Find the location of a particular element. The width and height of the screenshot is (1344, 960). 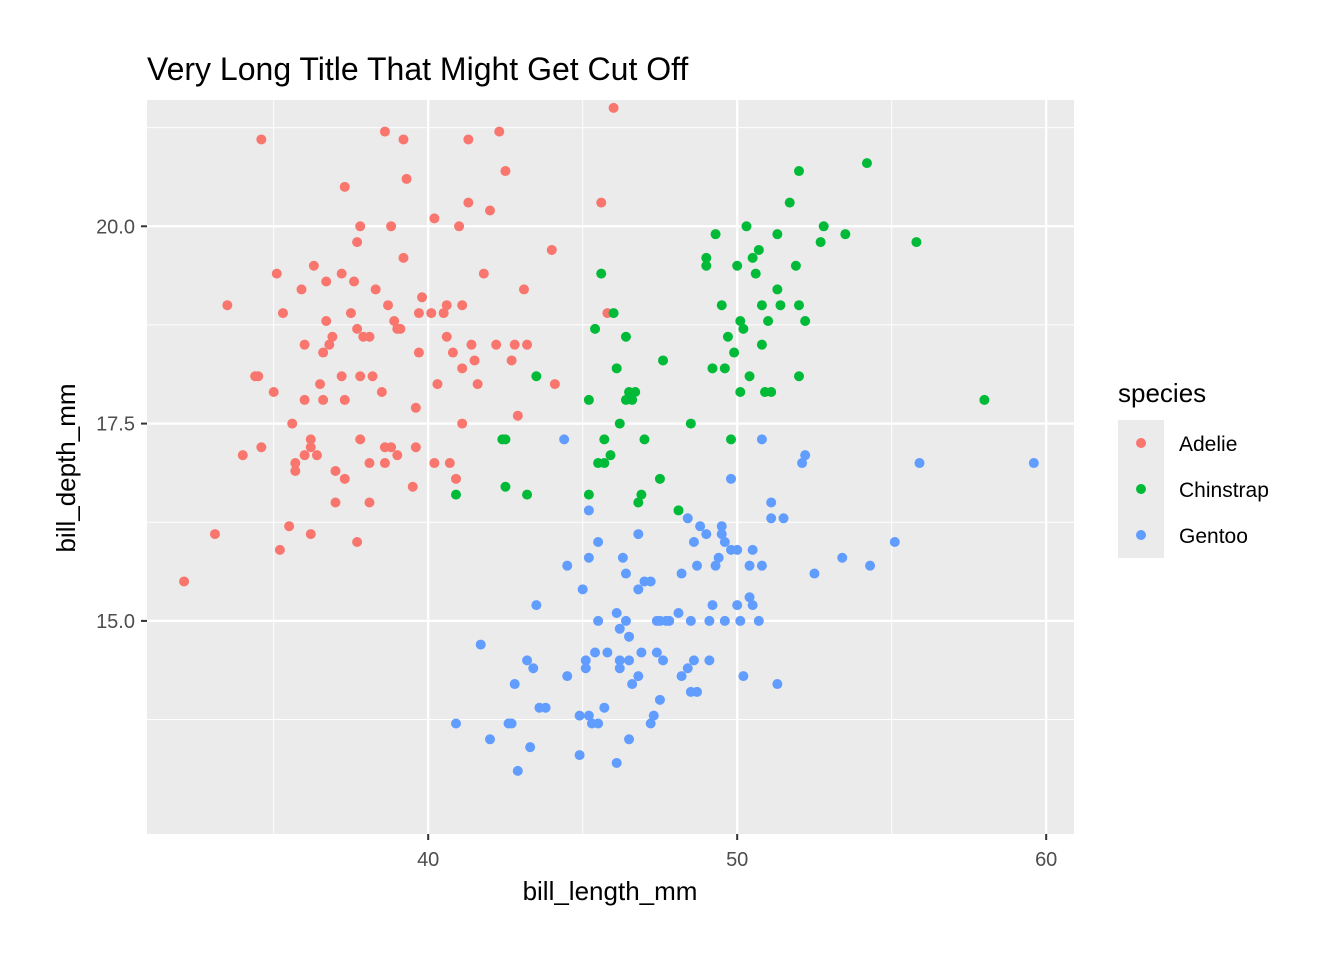

chart-title: Very Long Title That Might Get Cut Off is located at coordinates (417, 69).